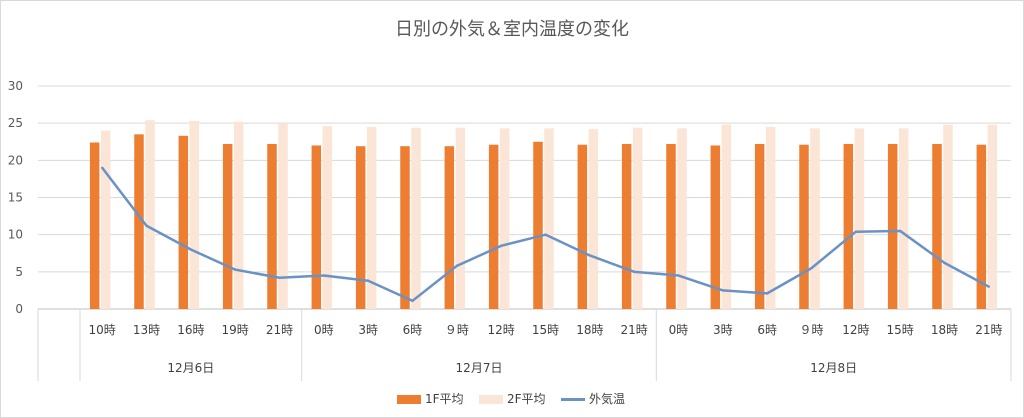  I want to click on y-axis: 0 5 10 15 20 25 30, so click(15, 197).